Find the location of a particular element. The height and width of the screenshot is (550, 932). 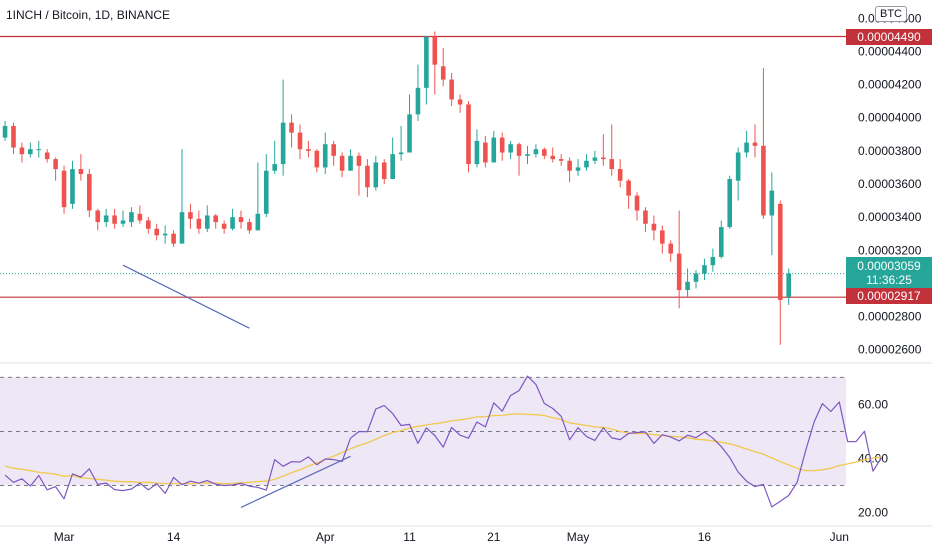

time-axis-tick-label: 16 is located at coordinates (705, 537).